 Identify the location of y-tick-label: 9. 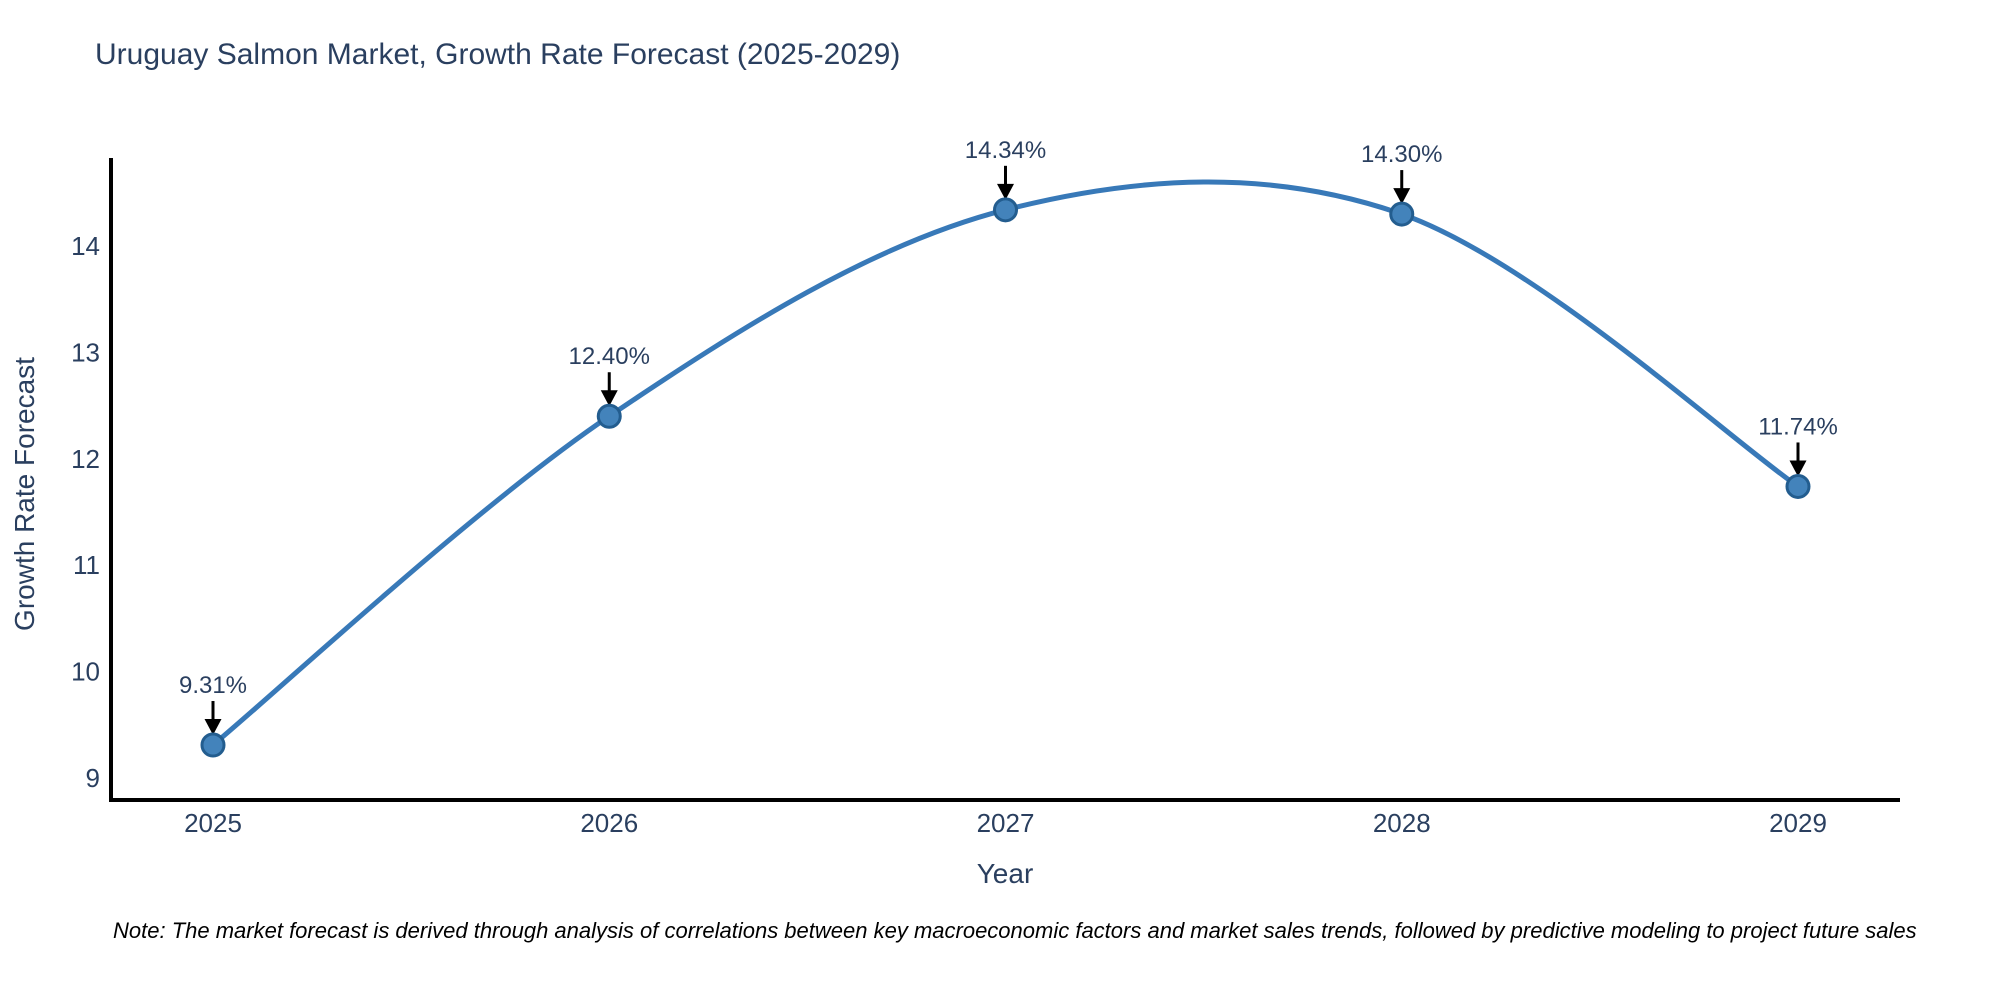
(93, 778).